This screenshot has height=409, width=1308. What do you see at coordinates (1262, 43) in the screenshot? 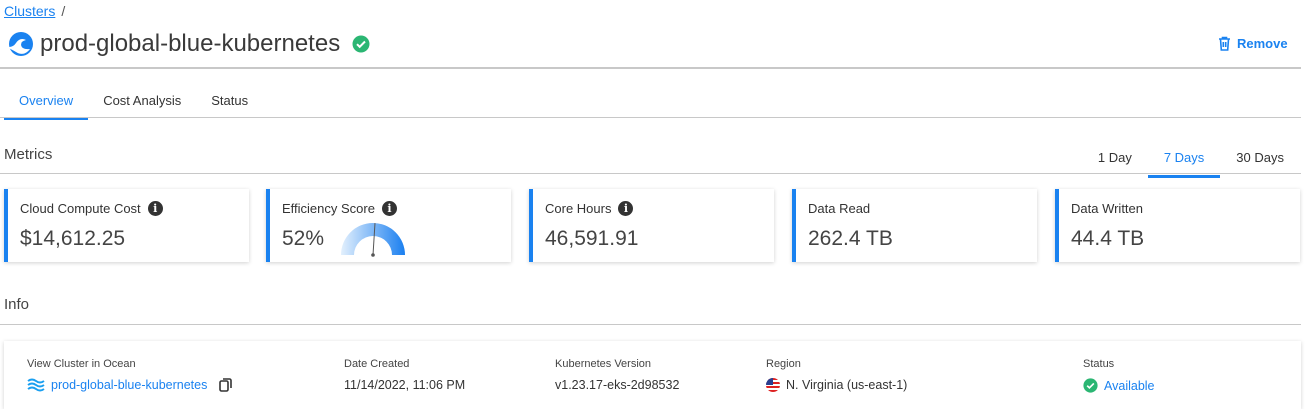
I see `remove-label: Remove` at bounding box center [1262, 43].